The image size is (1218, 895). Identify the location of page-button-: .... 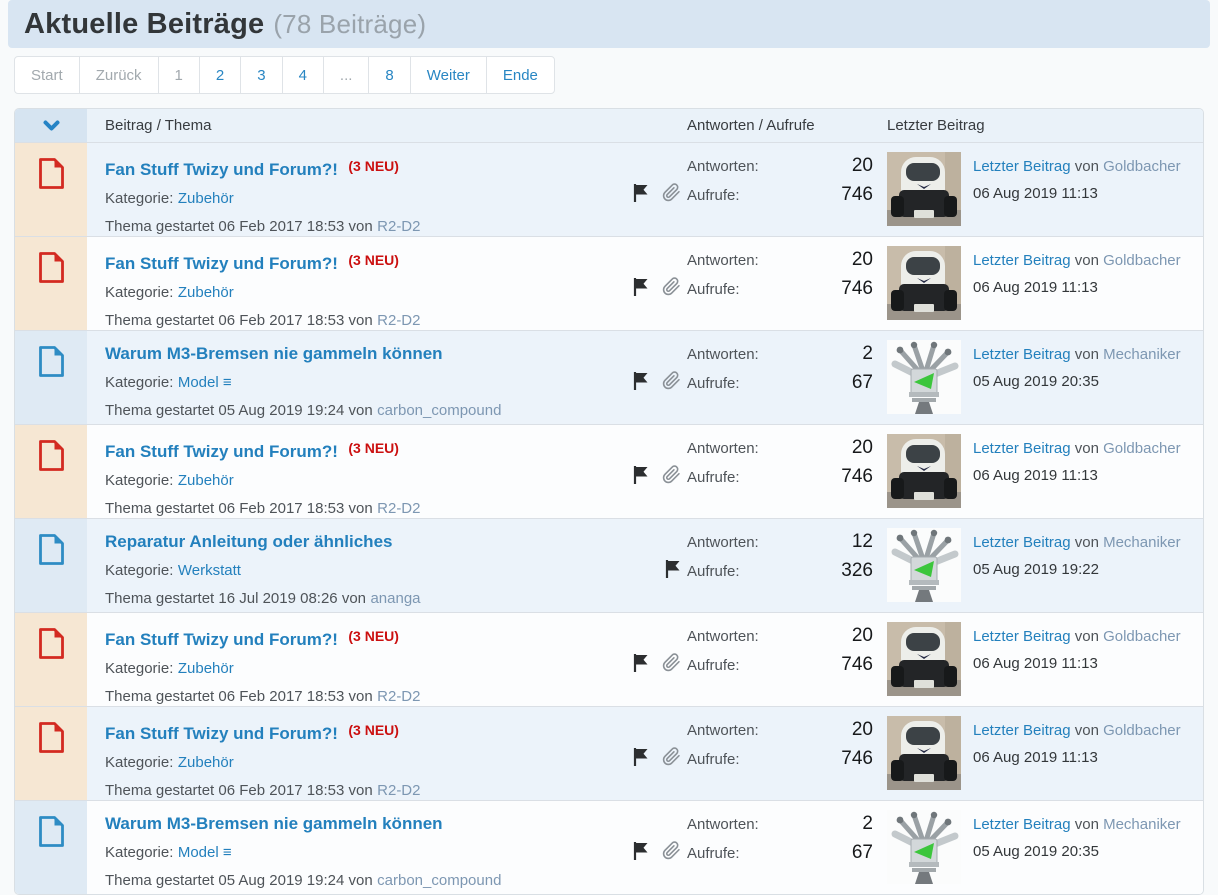
(346, 75).